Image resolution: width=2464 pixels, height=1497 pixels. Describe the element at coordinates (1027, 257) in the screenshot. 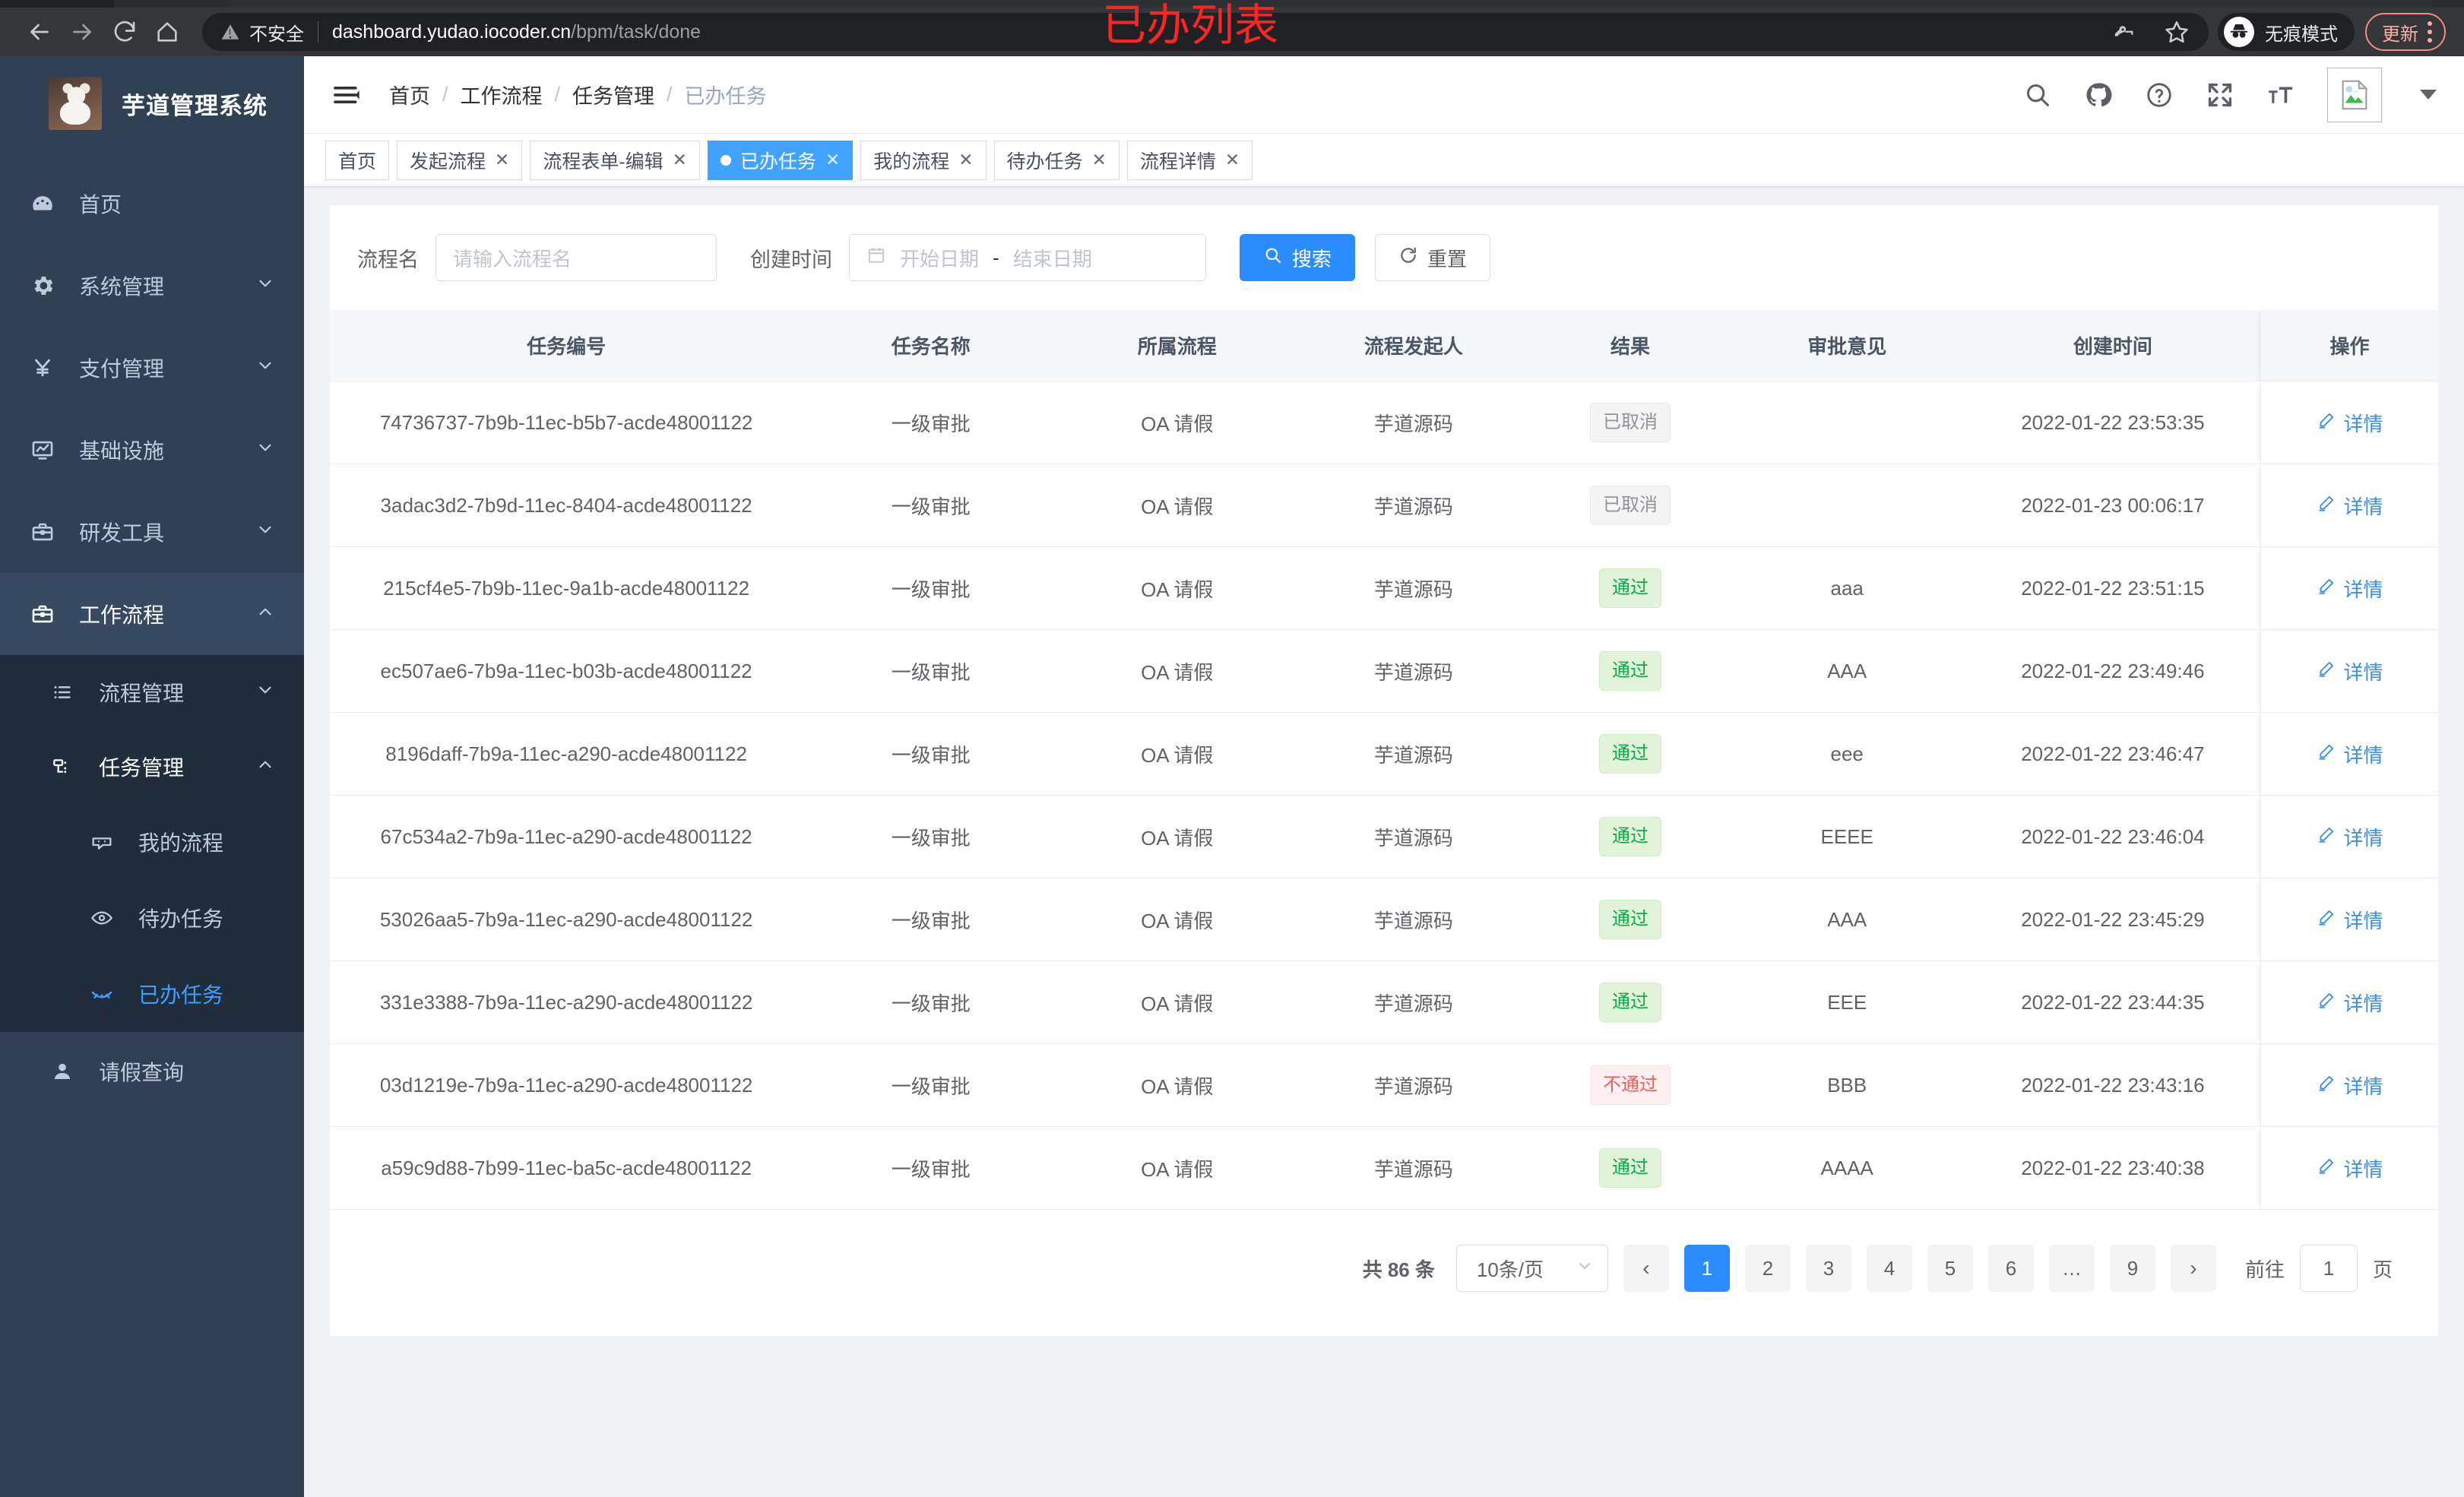

I see `create-time-range-picker: 开始日期 - 结束日期` at that location.